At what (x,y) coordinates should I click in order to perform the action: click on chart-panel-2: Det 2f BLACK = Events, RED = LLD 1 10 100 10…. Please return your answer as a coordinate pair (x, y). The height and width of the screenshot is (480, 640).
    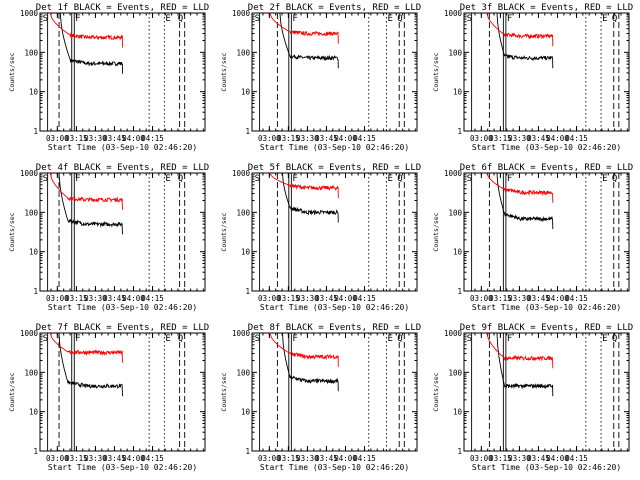
    Looking at the image, I should click on (320, 77).